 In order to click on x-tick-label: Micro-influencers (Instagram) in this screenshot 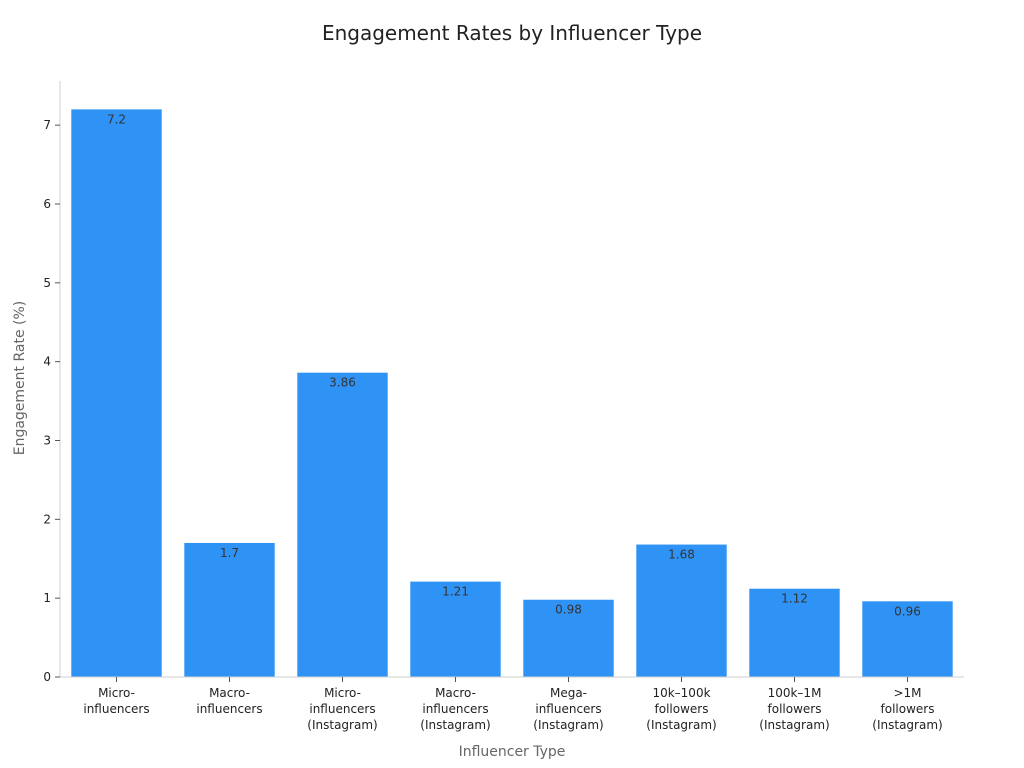, I will do `click(342, 709)`.